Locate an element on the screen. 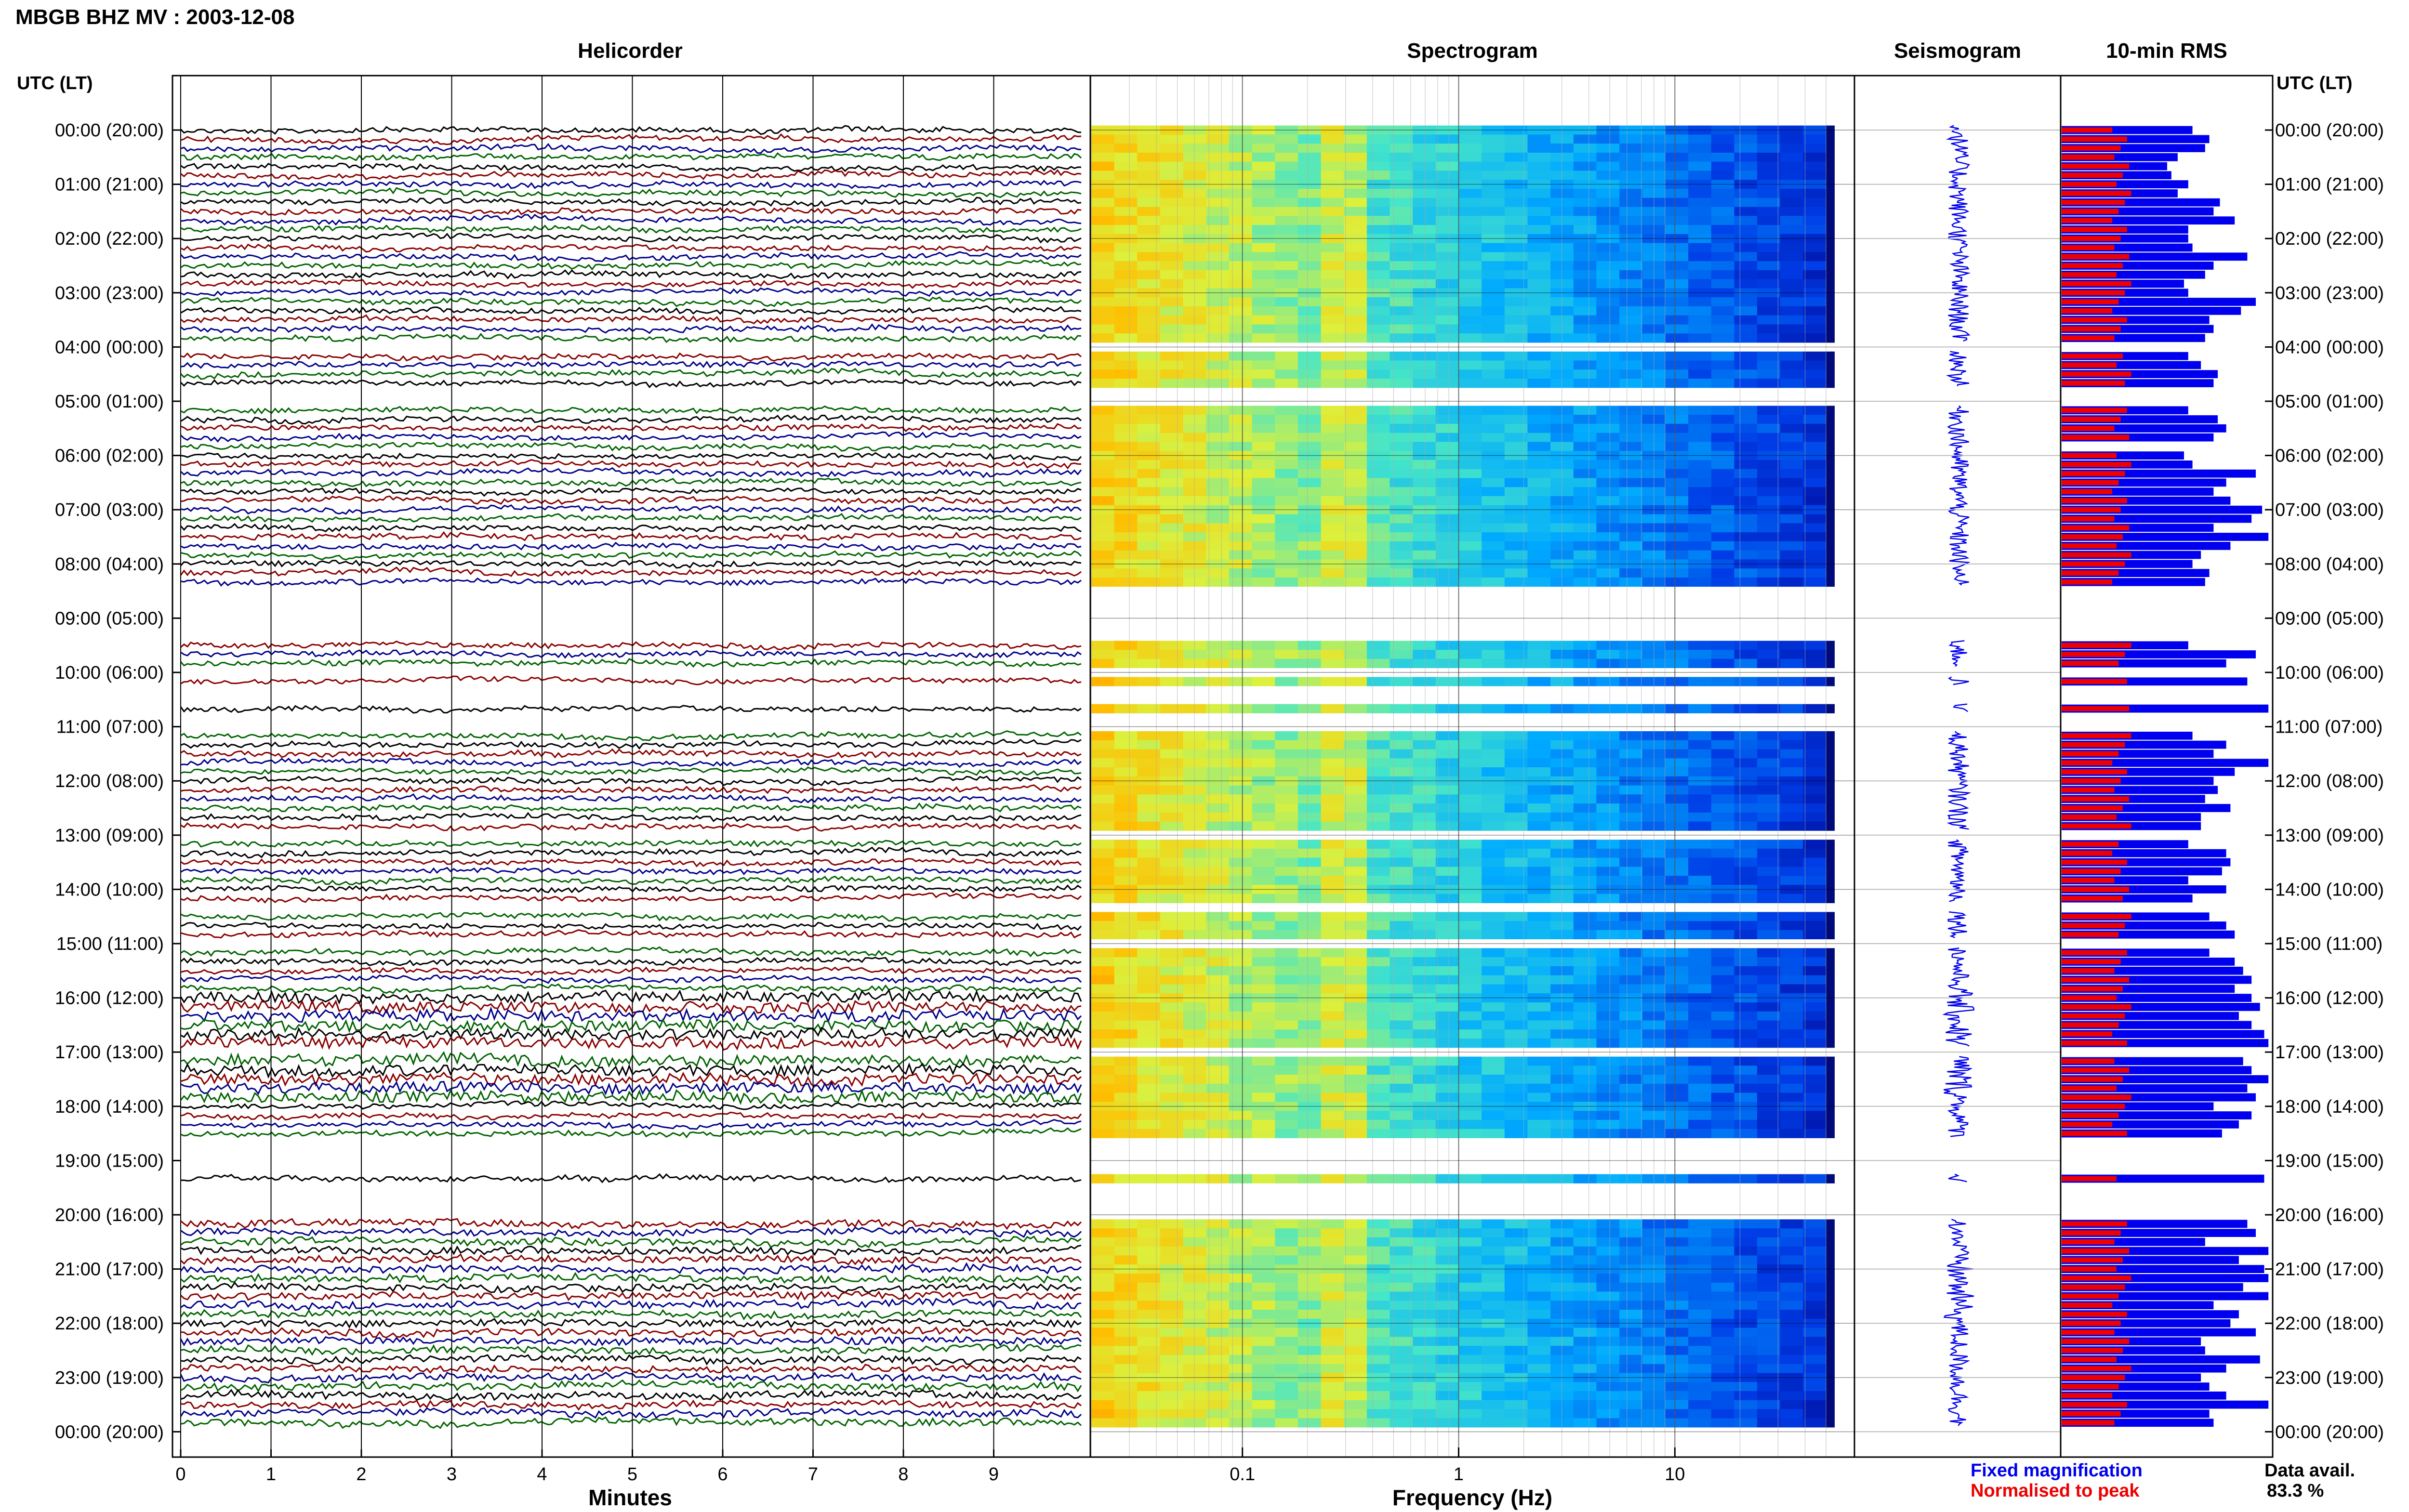  y-tick-label-left: 21:00 (17:00) is located at coordinates (109, 1270).